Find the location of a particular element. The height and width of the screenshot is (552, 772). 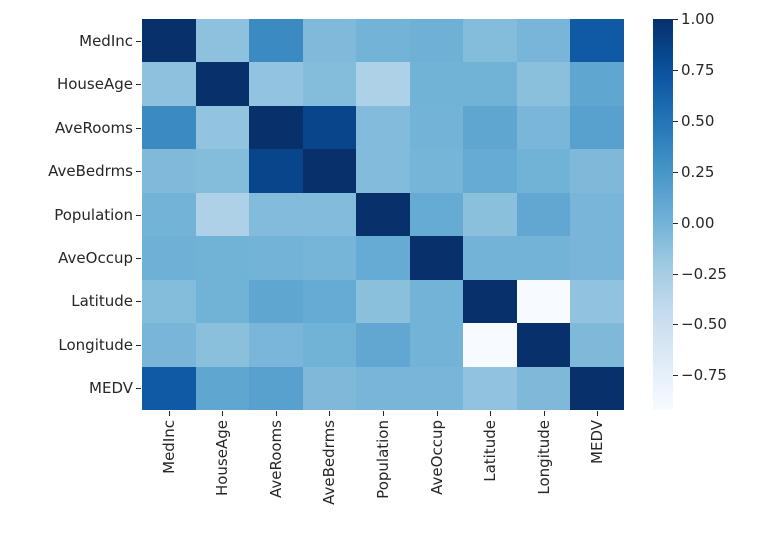

colorbar-tick-label: 0.50 is located at coordinates (698, 120).